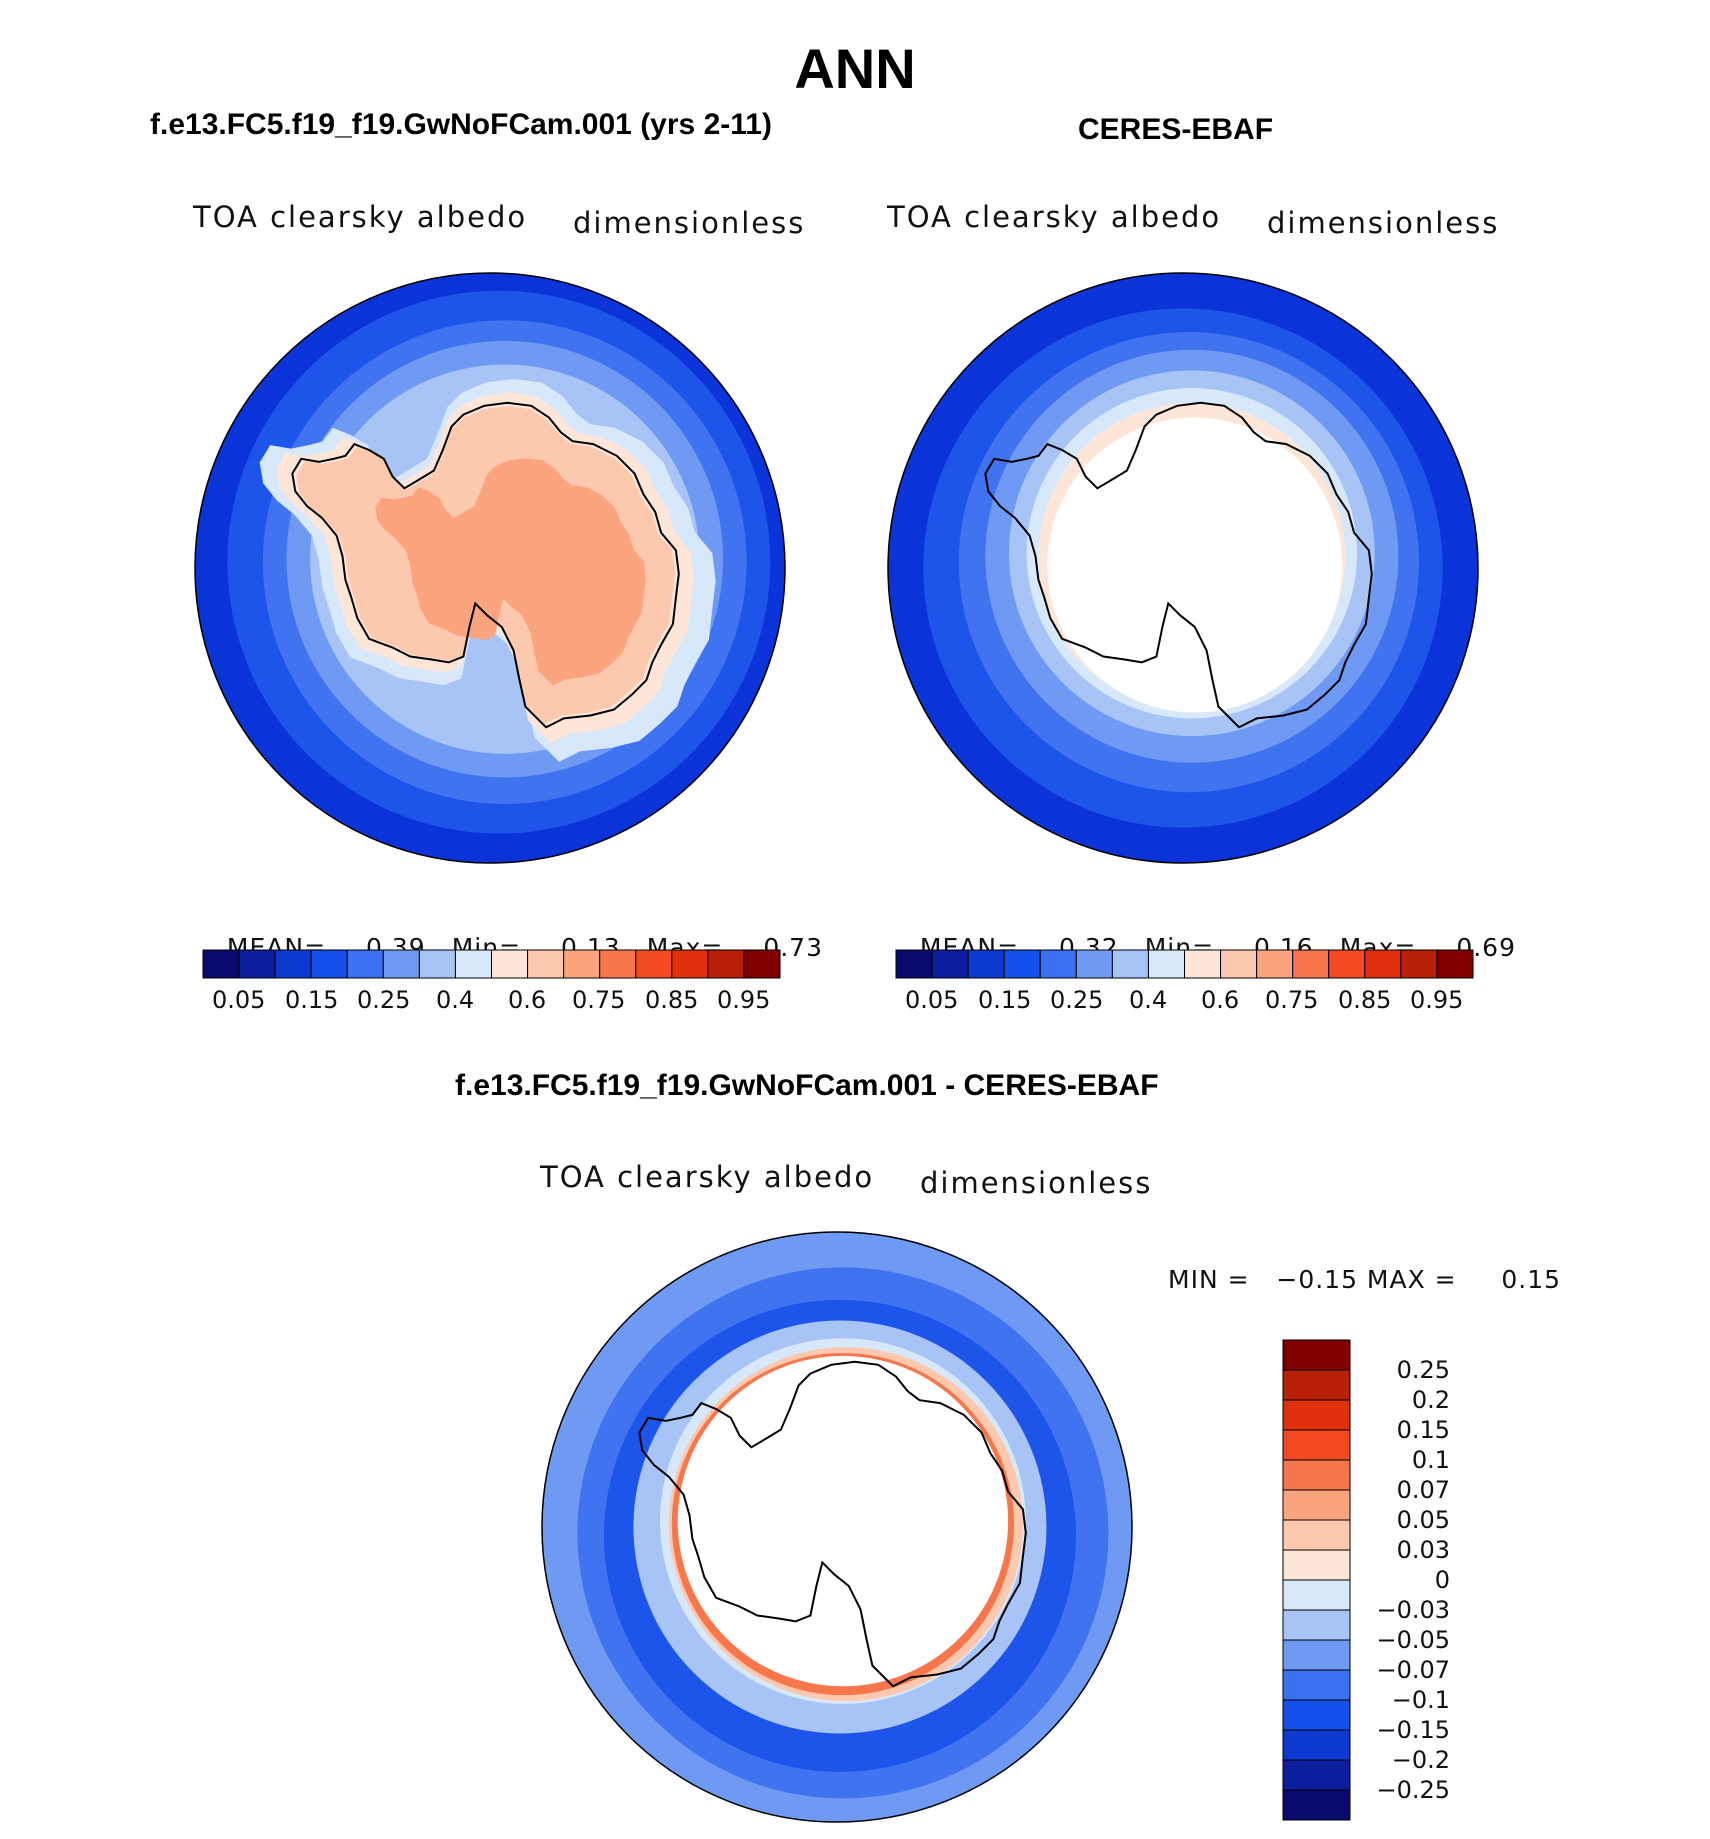  I want to click on colorbar-obs, so click(1184, 964).